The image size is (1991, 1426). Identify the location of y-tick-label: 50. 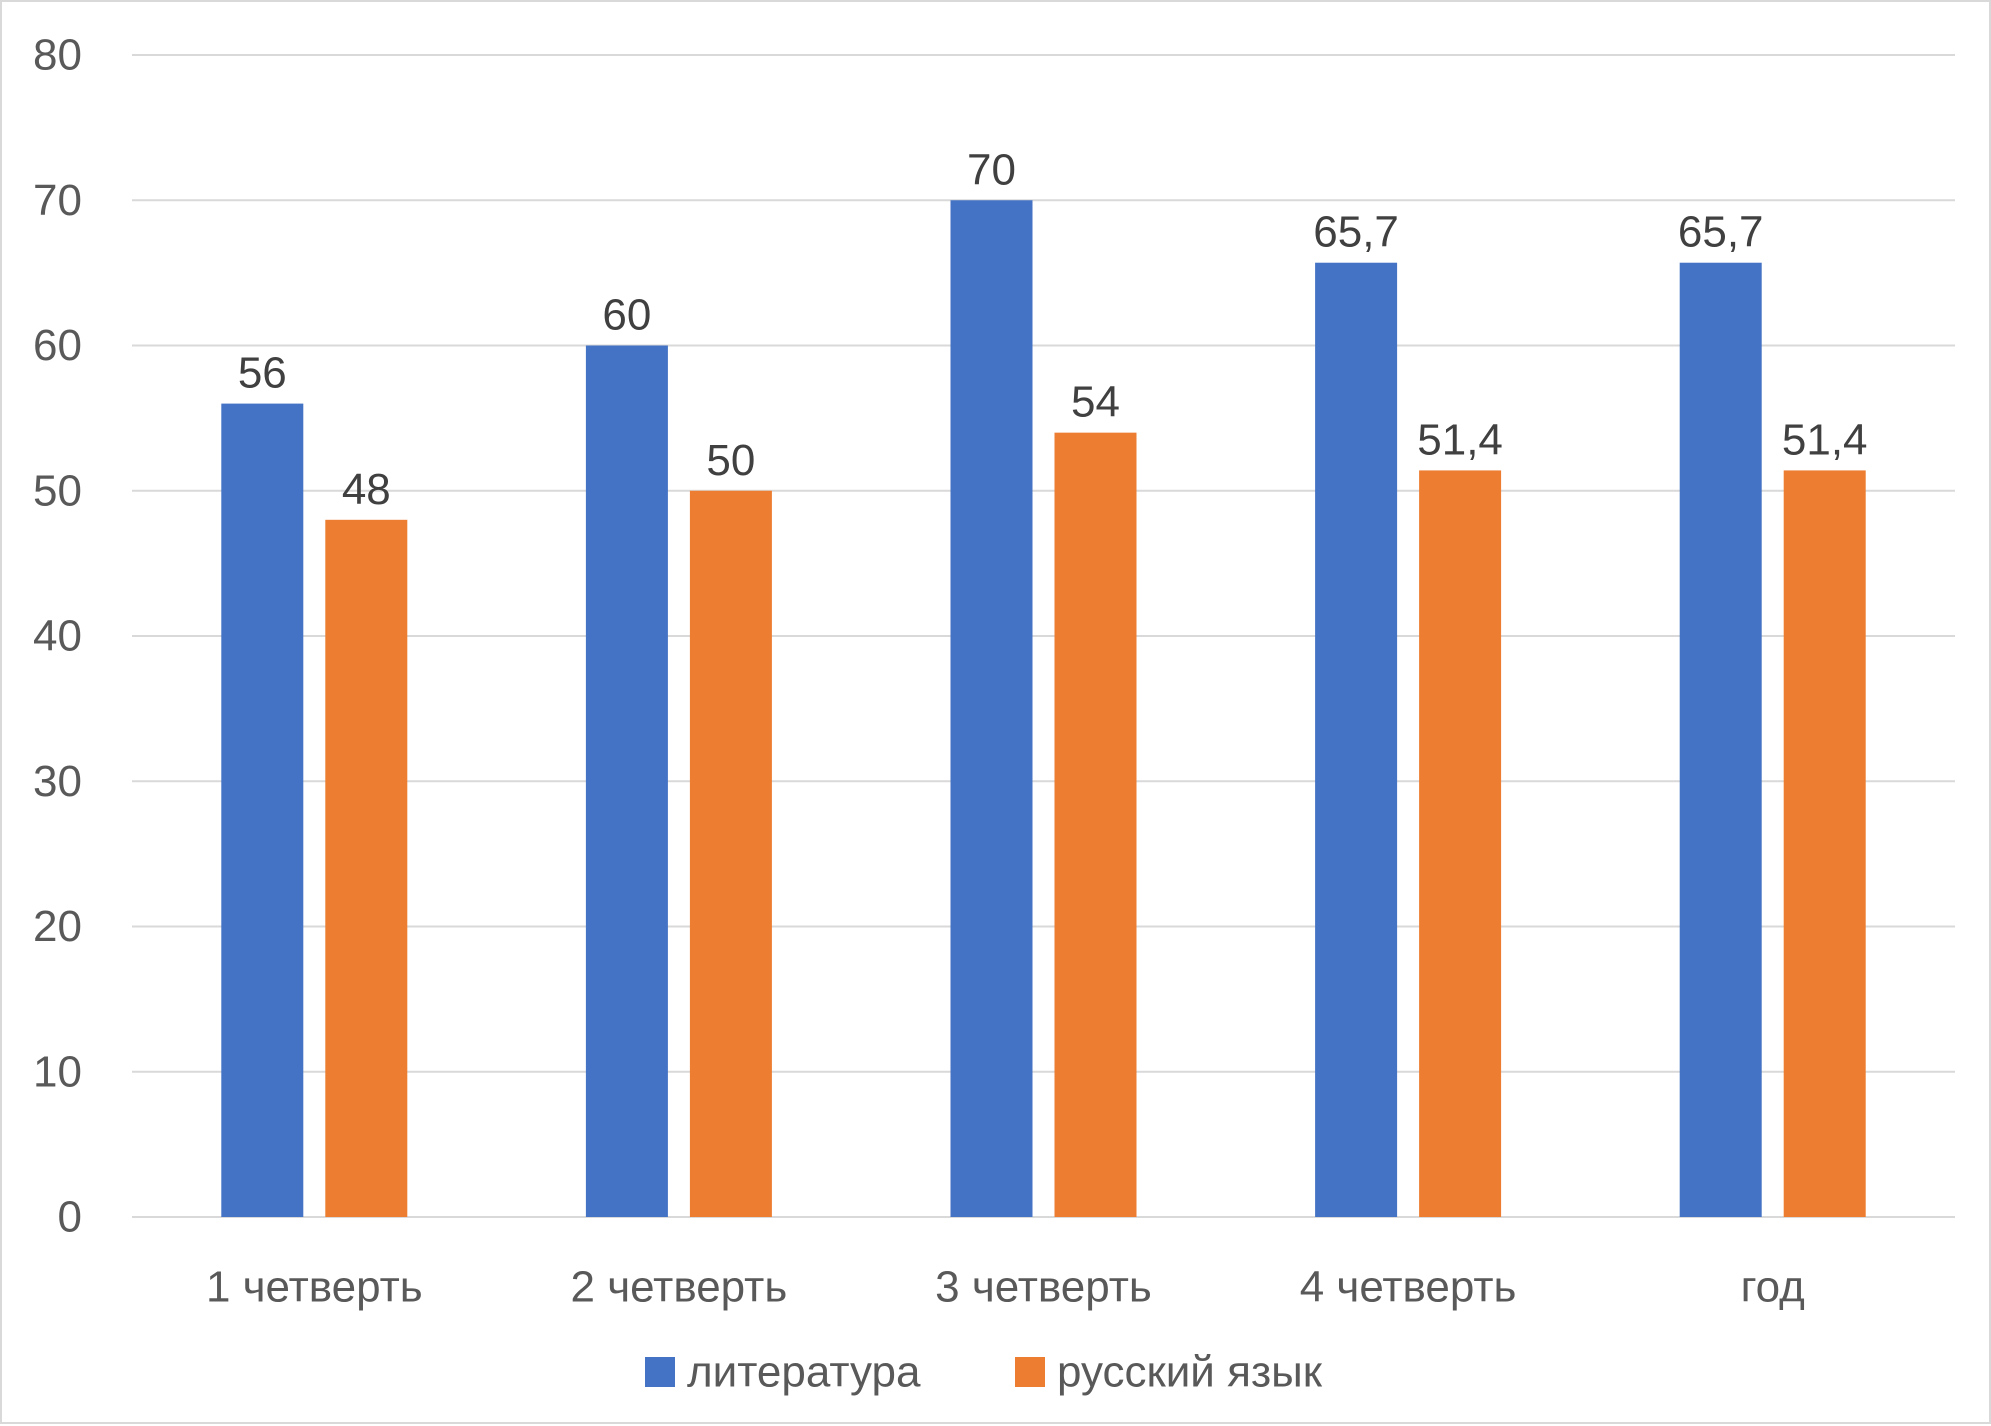
(57, 490).